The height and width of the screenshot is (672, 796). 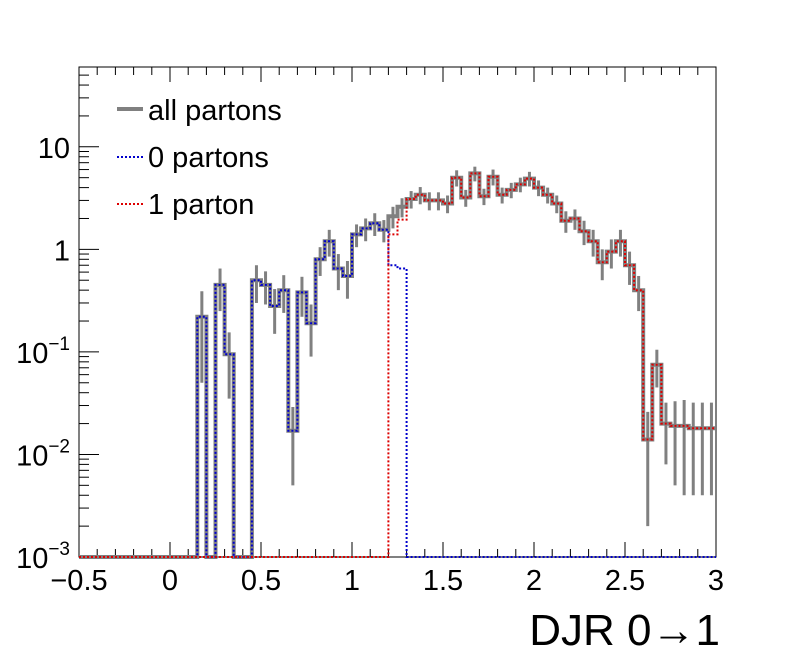 What do you see at coordinates (261, 581) in the screenshot?
I see `x-tick-label: 0.5` at bounding box center [261, 581].